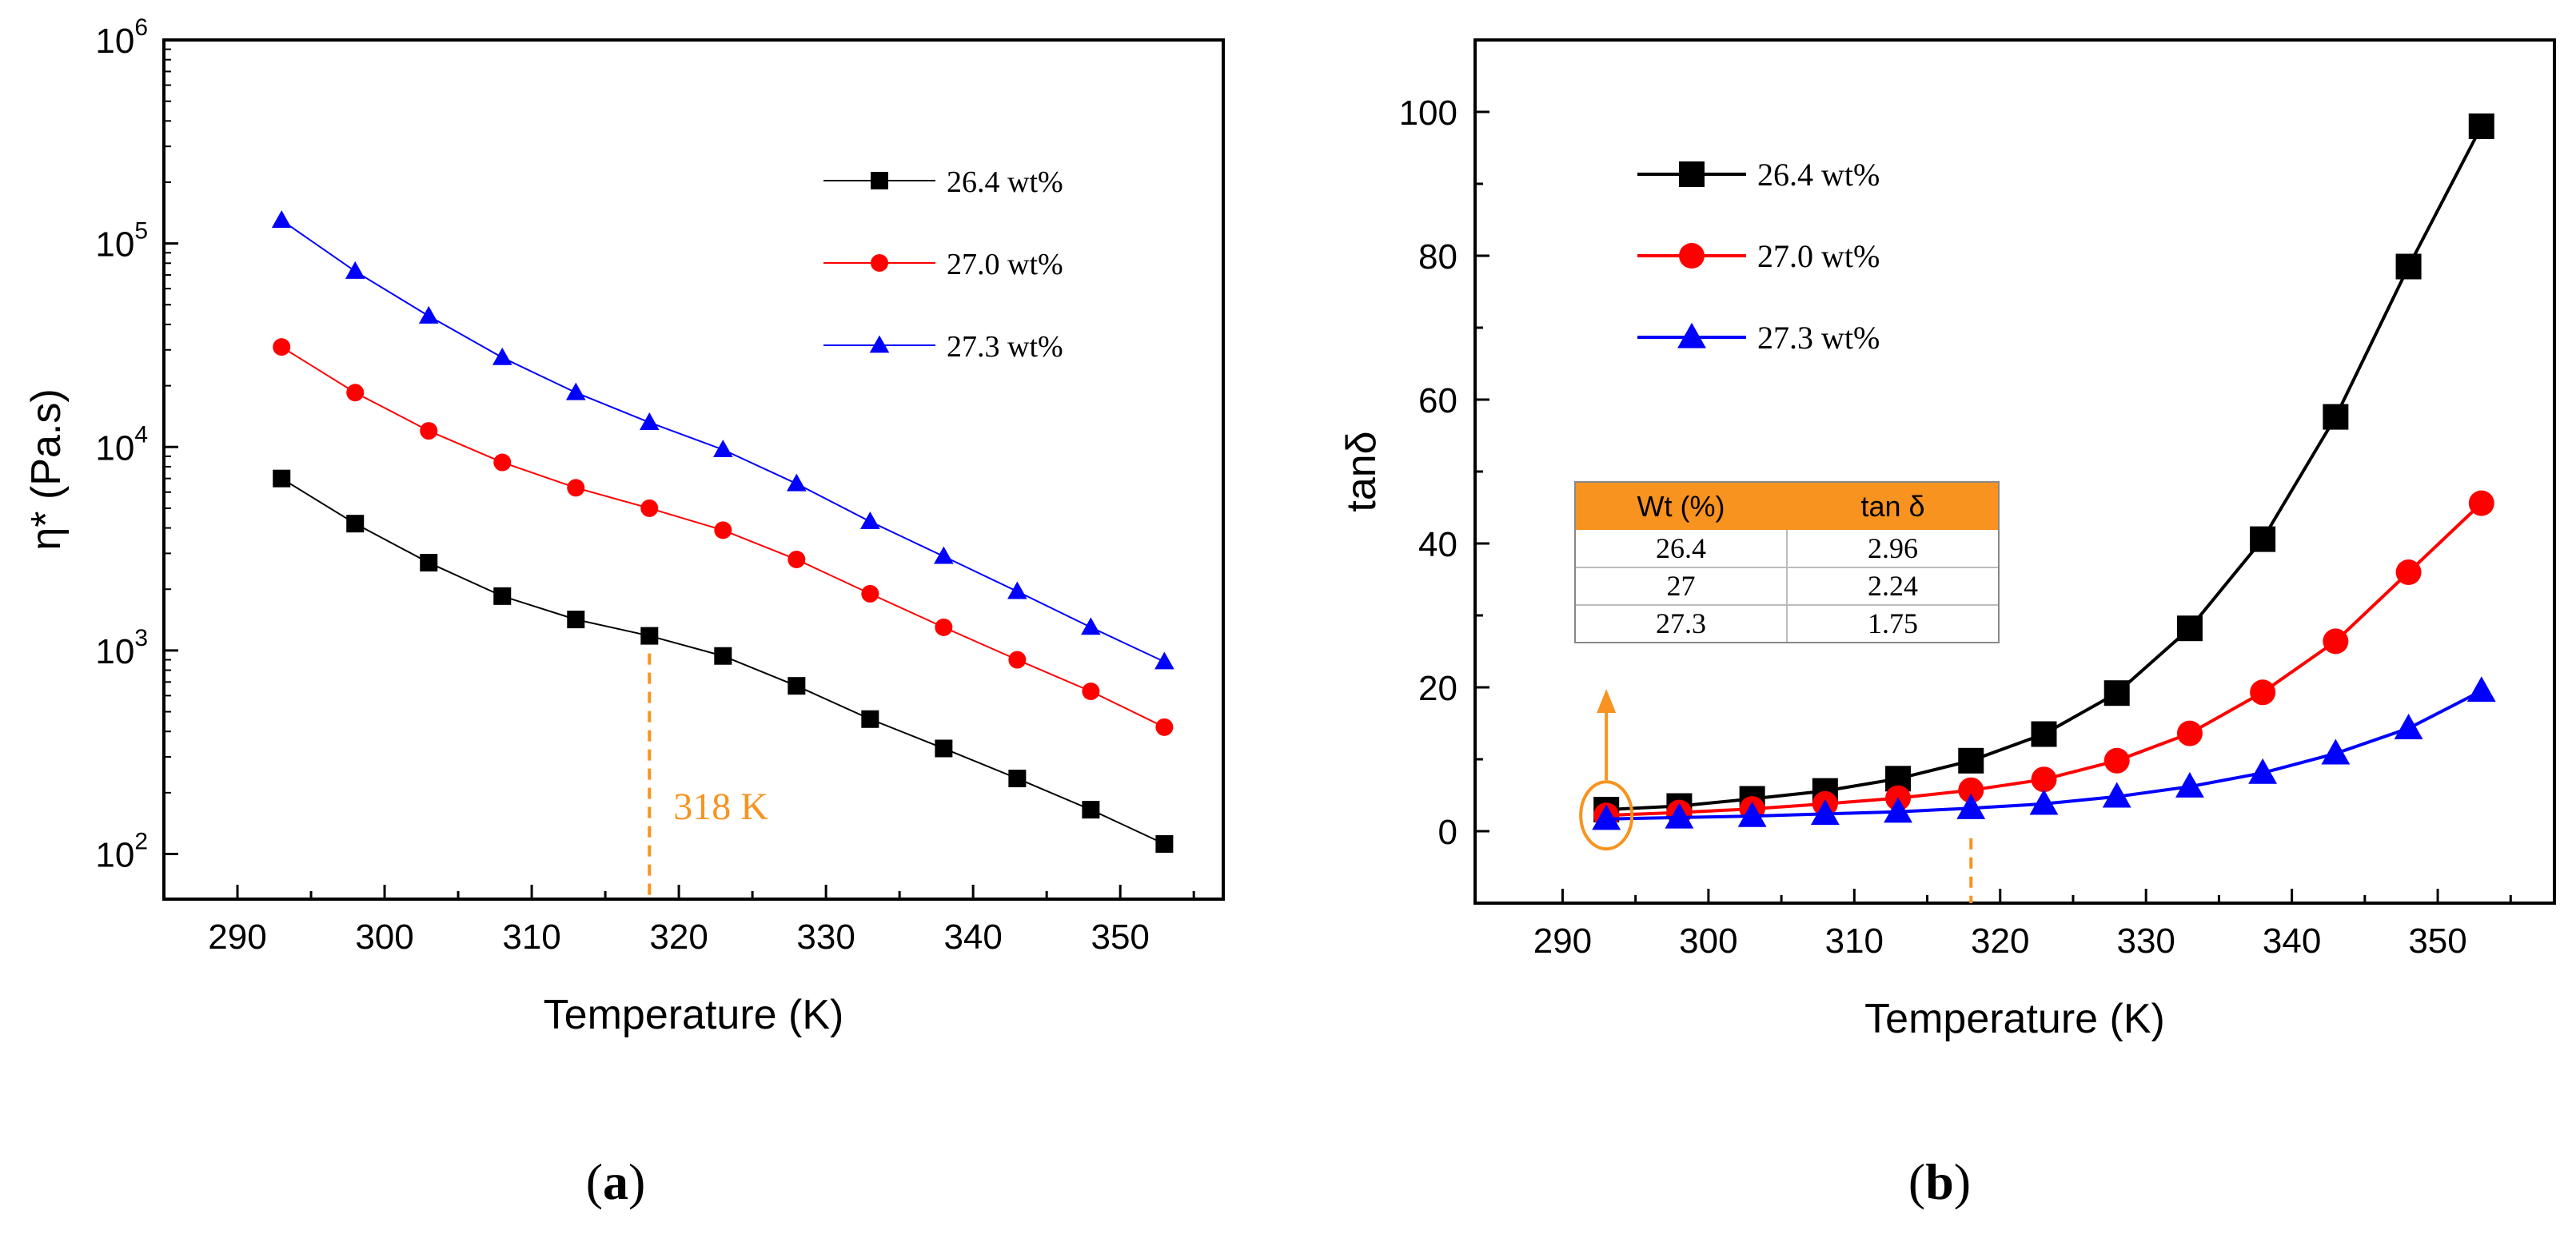  Describe the element at coordinates (1681, 548) in the screenshot. I see `inset-table-cell: 26.4` at that location.